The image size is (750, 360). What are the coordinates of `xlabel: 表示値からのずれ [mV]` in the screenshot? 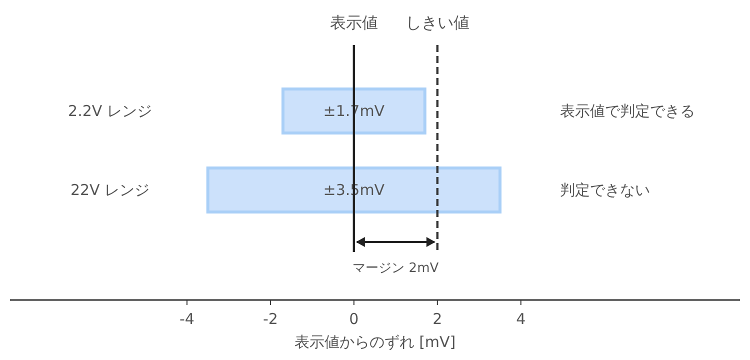 It's located at (375, 342).